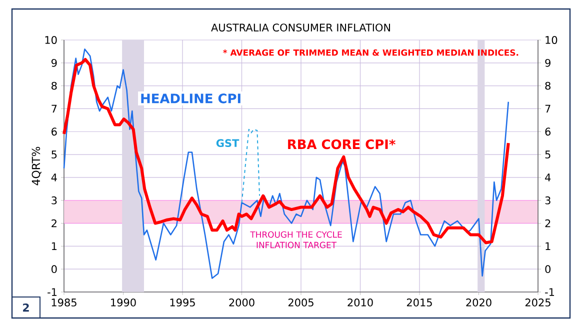 This screenshot has width=578, height=327. What do you see at coordinates (54, 223) in the screenshot?
I see `y-tick-label: 2` at bounding box center [54, 223].